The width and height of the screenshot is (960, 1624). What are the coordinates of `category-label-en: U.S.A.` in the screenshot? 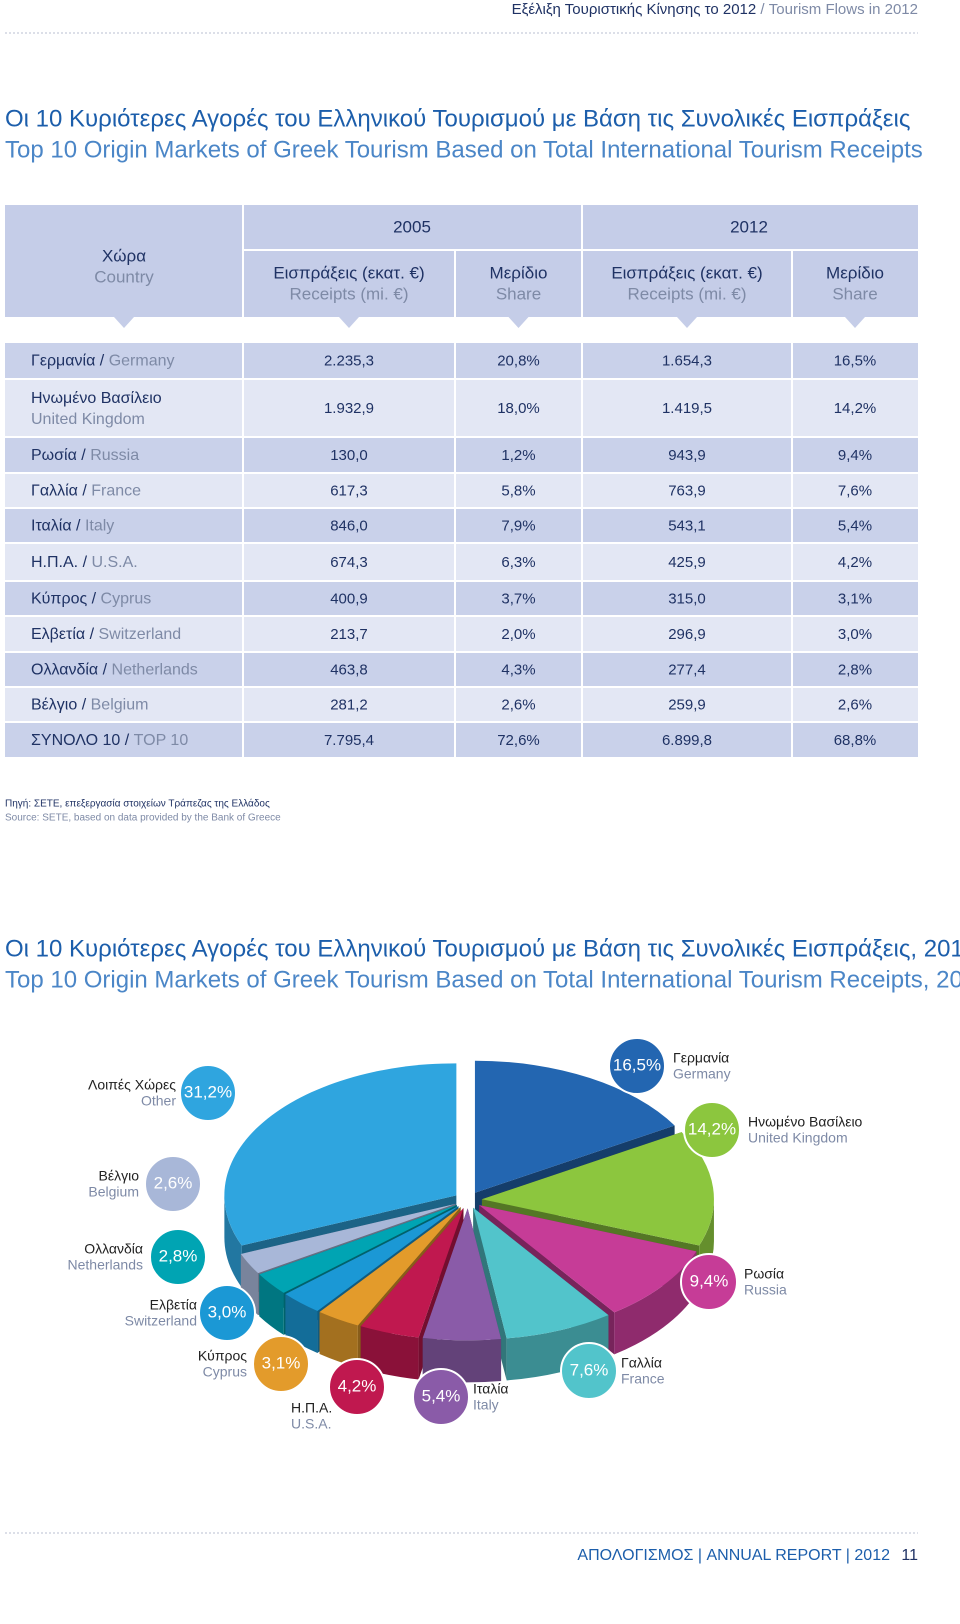 It's located at (311, 1424).